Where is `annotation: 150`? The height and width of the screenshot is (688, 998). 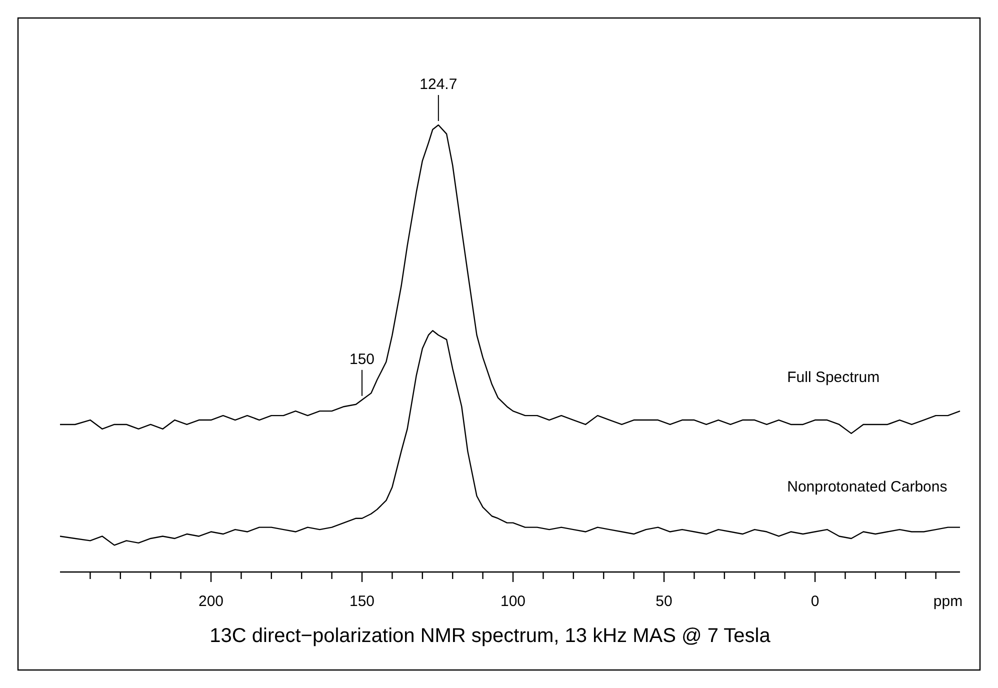 annotation: 150 is located at coordinates (362, 359).